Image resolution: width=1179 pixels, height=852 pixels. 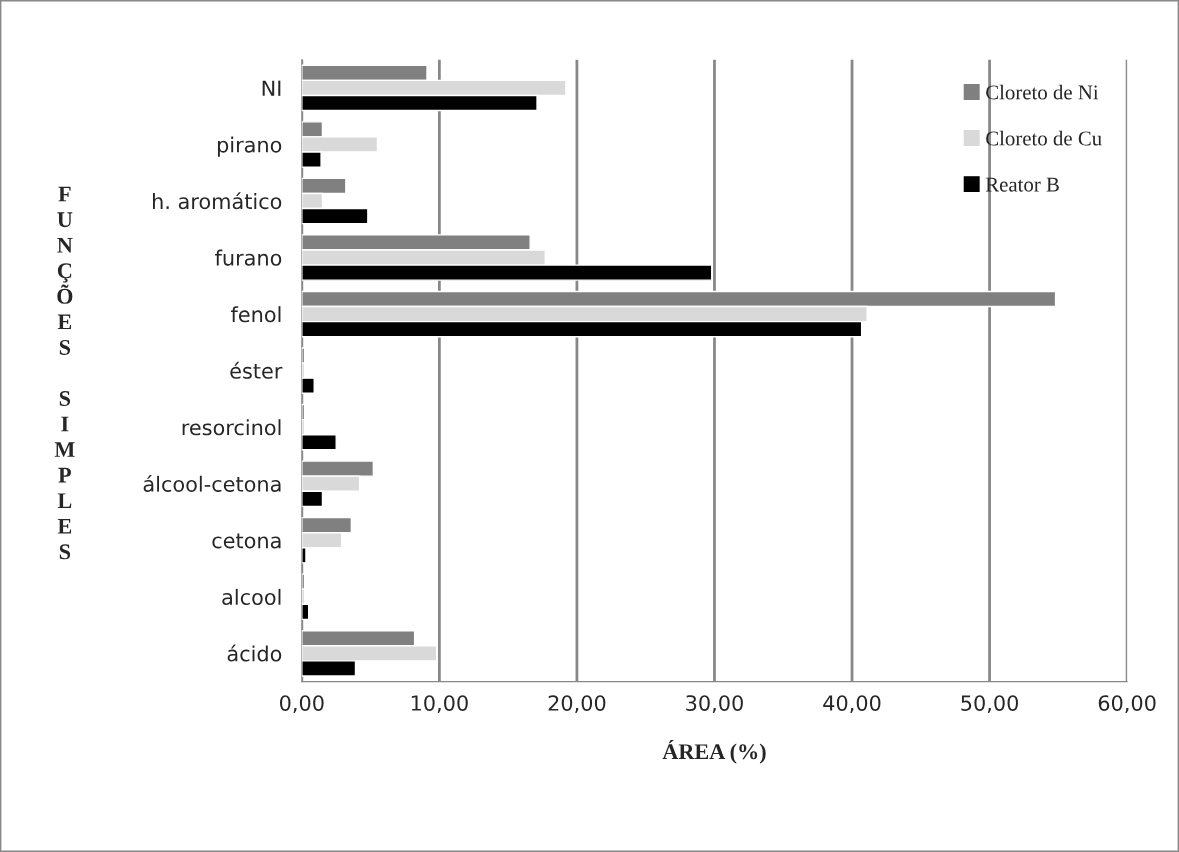 I want to click on text: FUNÇÕES SIMPLES, so click(x=64, y=373).